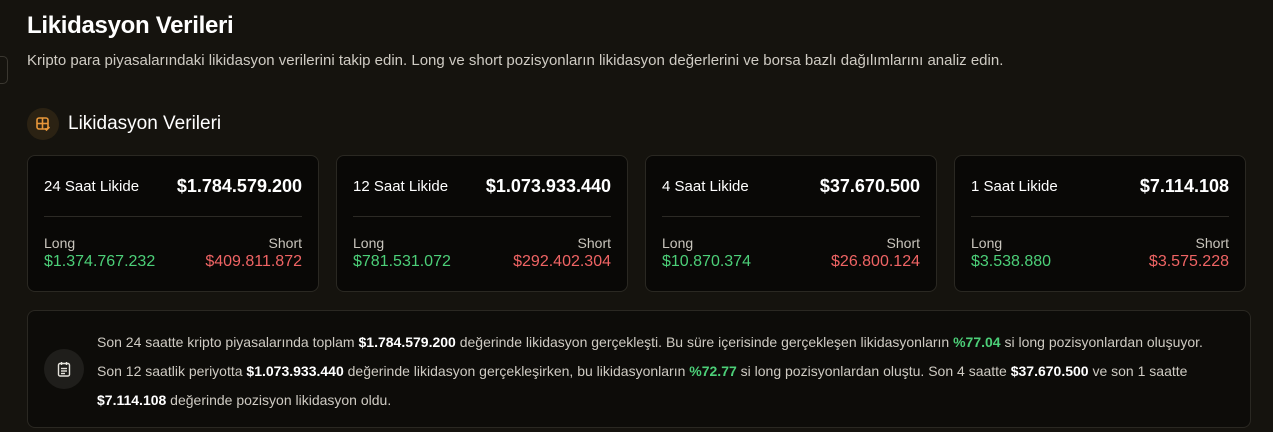  I want to click on summary-12h-total: $1.073.933.440, so click(295, 371).